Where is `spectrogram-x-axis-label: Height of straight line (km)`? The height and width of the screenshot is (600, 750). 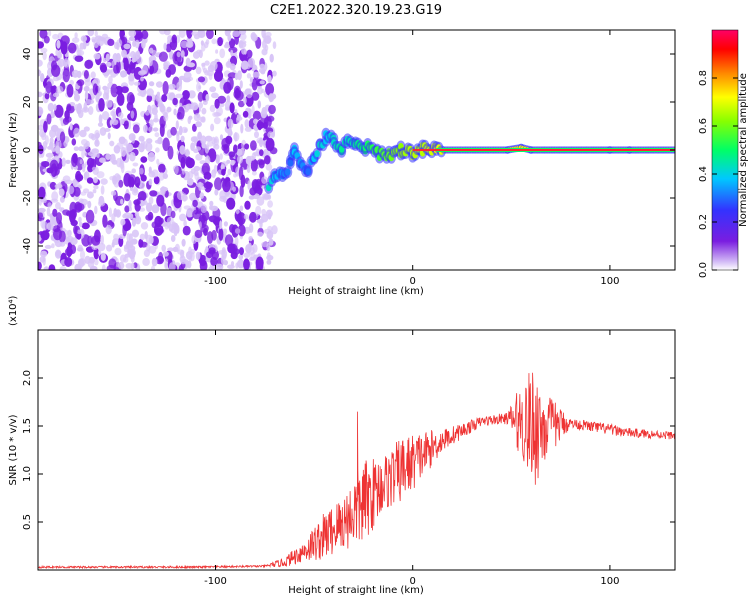 spectrogram-x-axis-label: Height of straight line (km) is located at coordinates (356, 291).